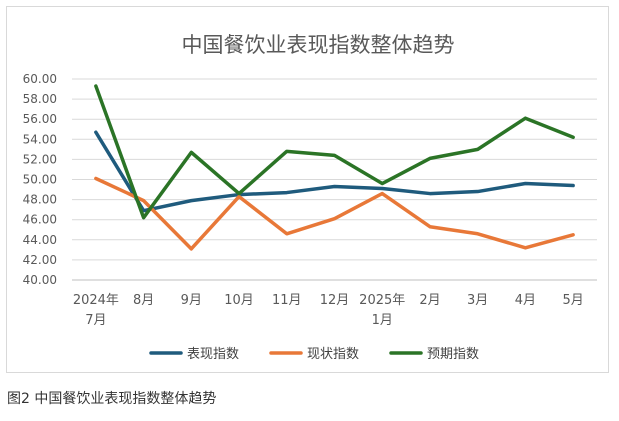 This screenshot has height=421, width=619. I want to click on y-tick-label: 40.00, so click(40, 280).